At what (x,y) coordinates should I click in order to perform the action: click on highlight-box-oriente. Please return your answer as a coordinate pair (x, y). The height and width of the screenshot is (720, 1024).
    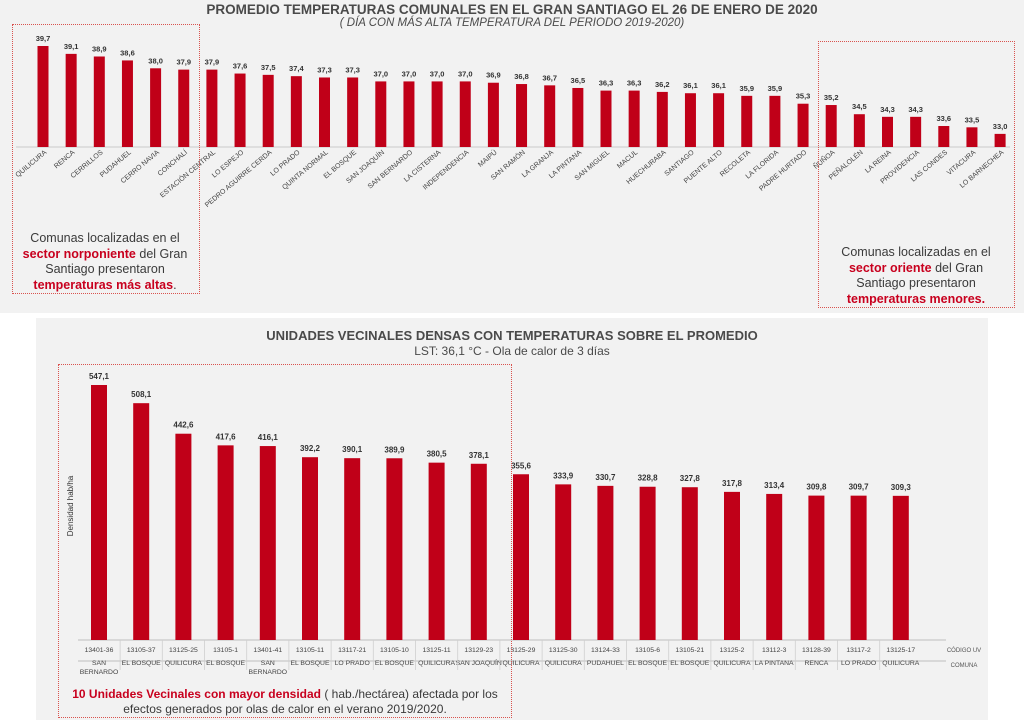
    Looking at the image, I should click on (916, 174).